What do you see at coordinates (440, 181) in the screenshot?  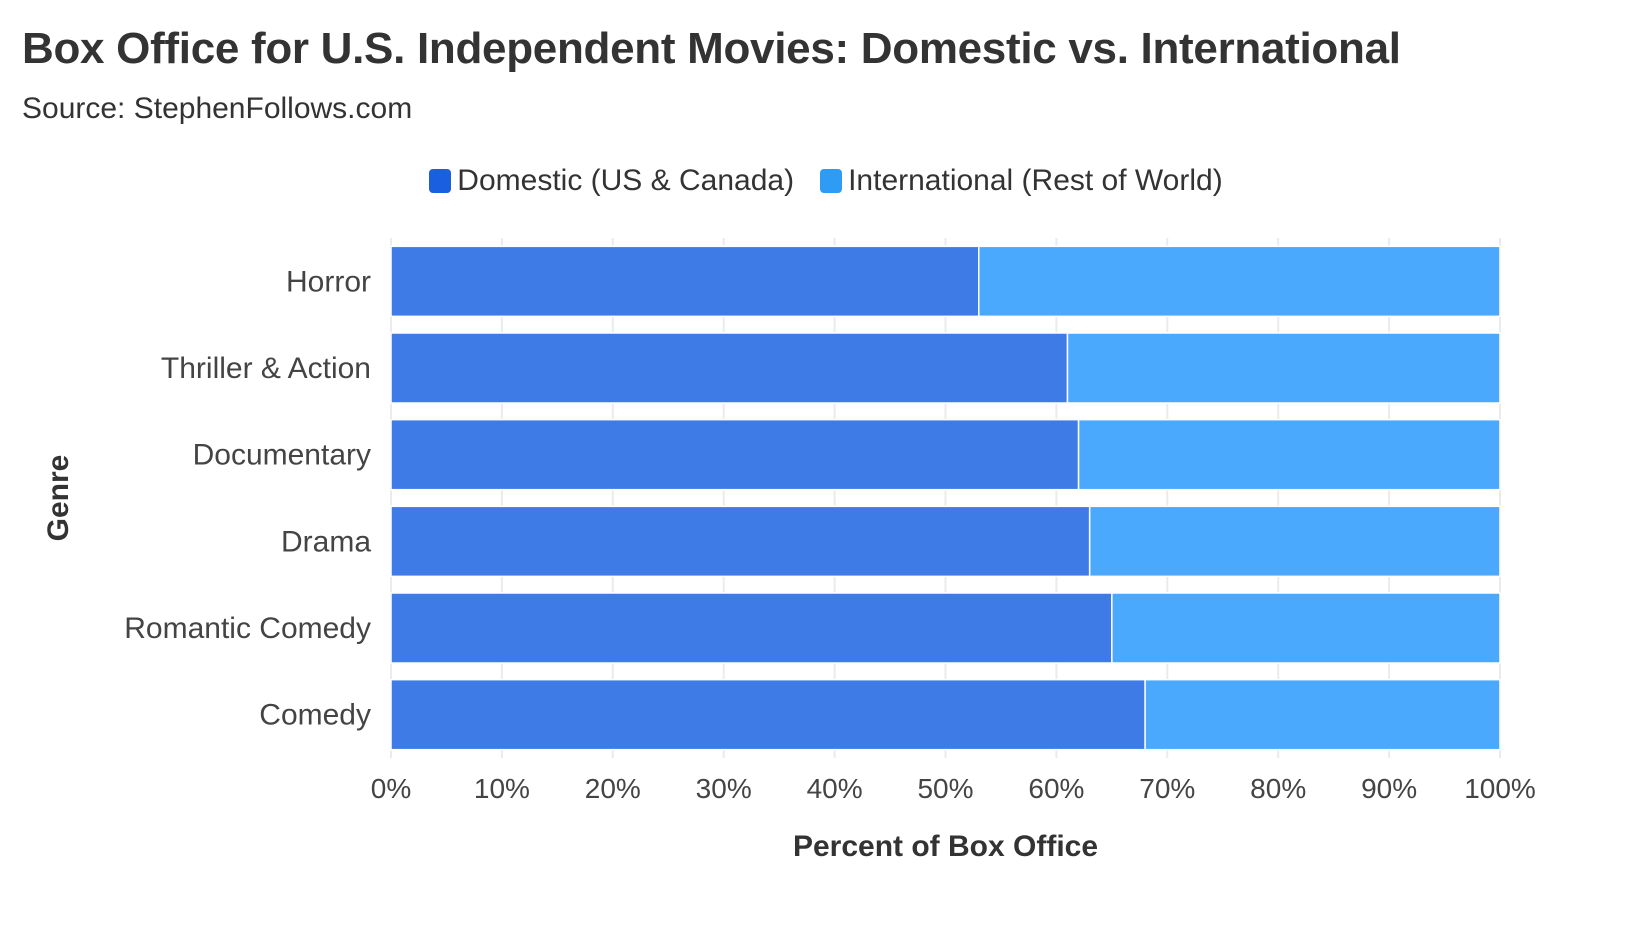 I see `legend-swatch-domestic` at bounding box center [440, 181].